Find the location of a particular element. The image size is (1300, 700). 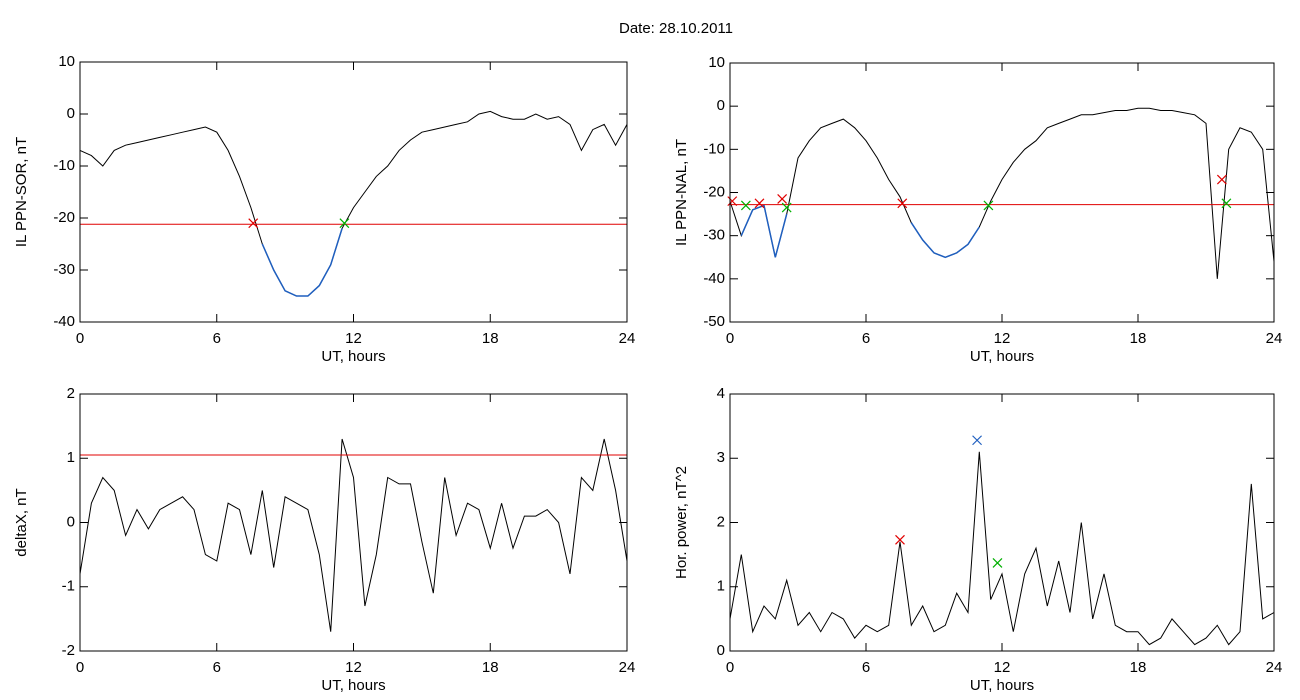

y-axis-label: IL PPN-SOR, nT is located at coordinates (21, 192).